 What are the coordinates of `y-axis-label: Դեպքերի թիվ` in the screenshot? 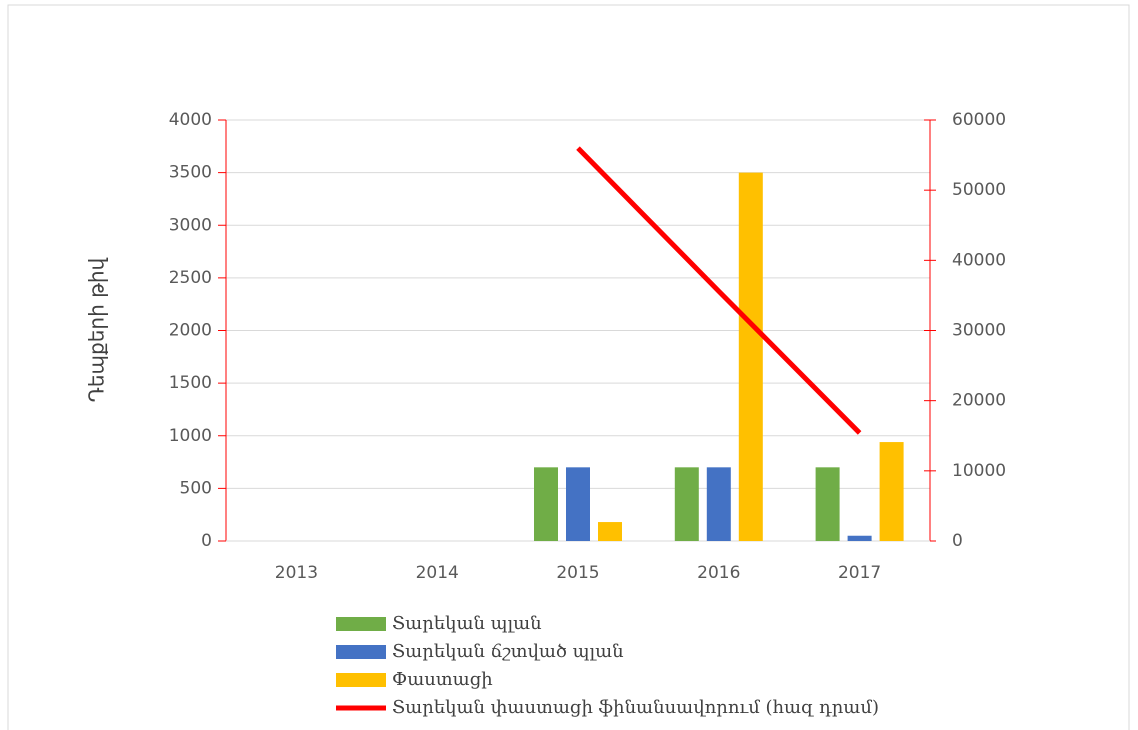 It's located at (97, 329).